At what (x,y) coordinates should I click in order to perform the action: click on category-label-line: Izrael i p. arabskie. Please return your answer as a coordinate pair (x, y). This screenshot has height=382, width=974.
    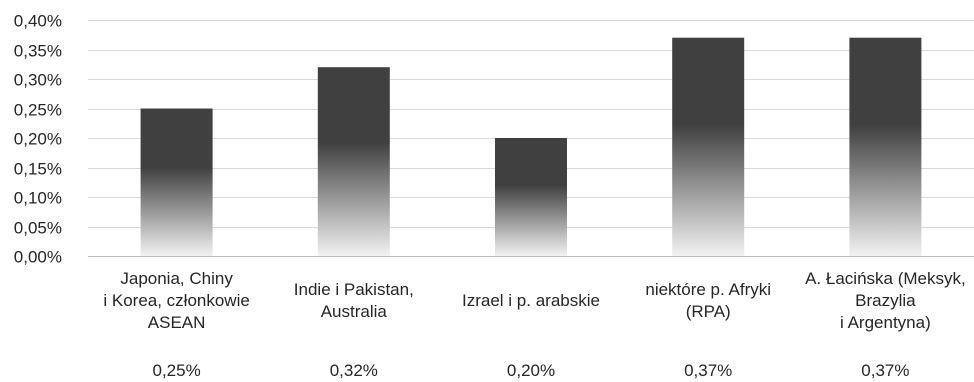
    Looking at the image, I should click on (531, 300).